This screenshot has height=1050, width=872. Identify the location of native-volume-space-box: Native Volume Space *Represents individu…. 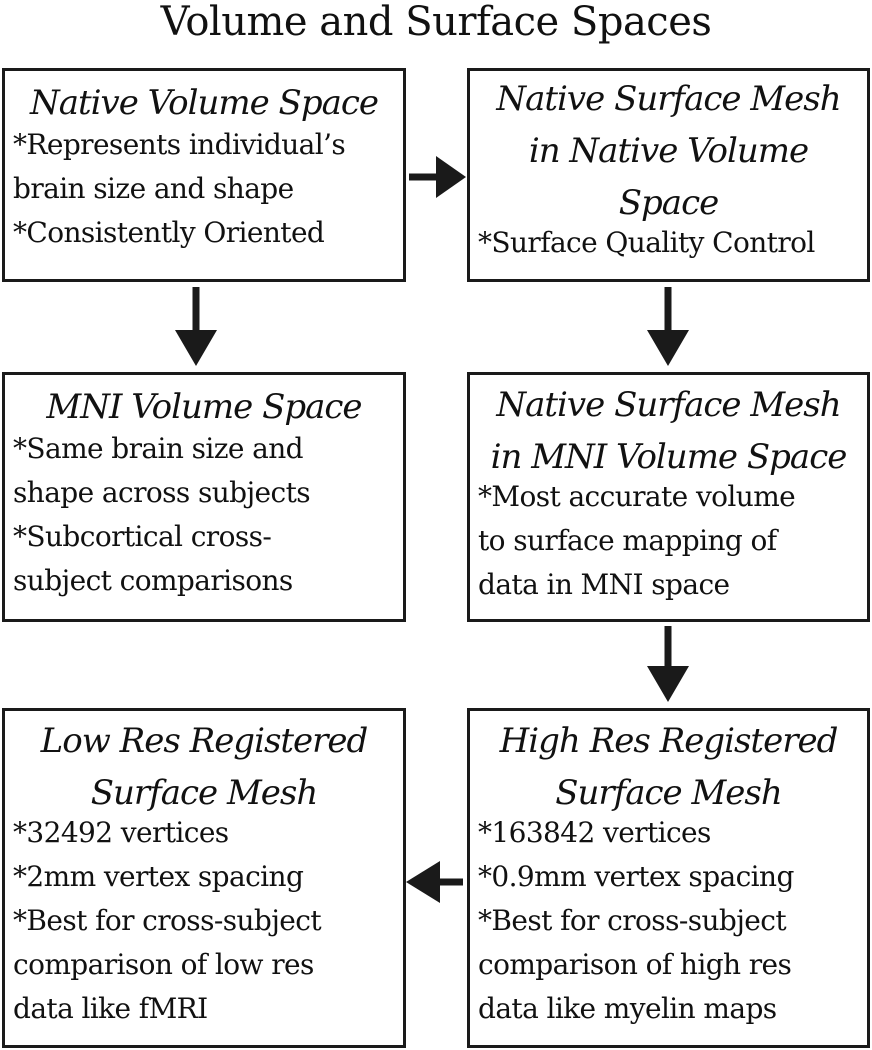
(204, 175).